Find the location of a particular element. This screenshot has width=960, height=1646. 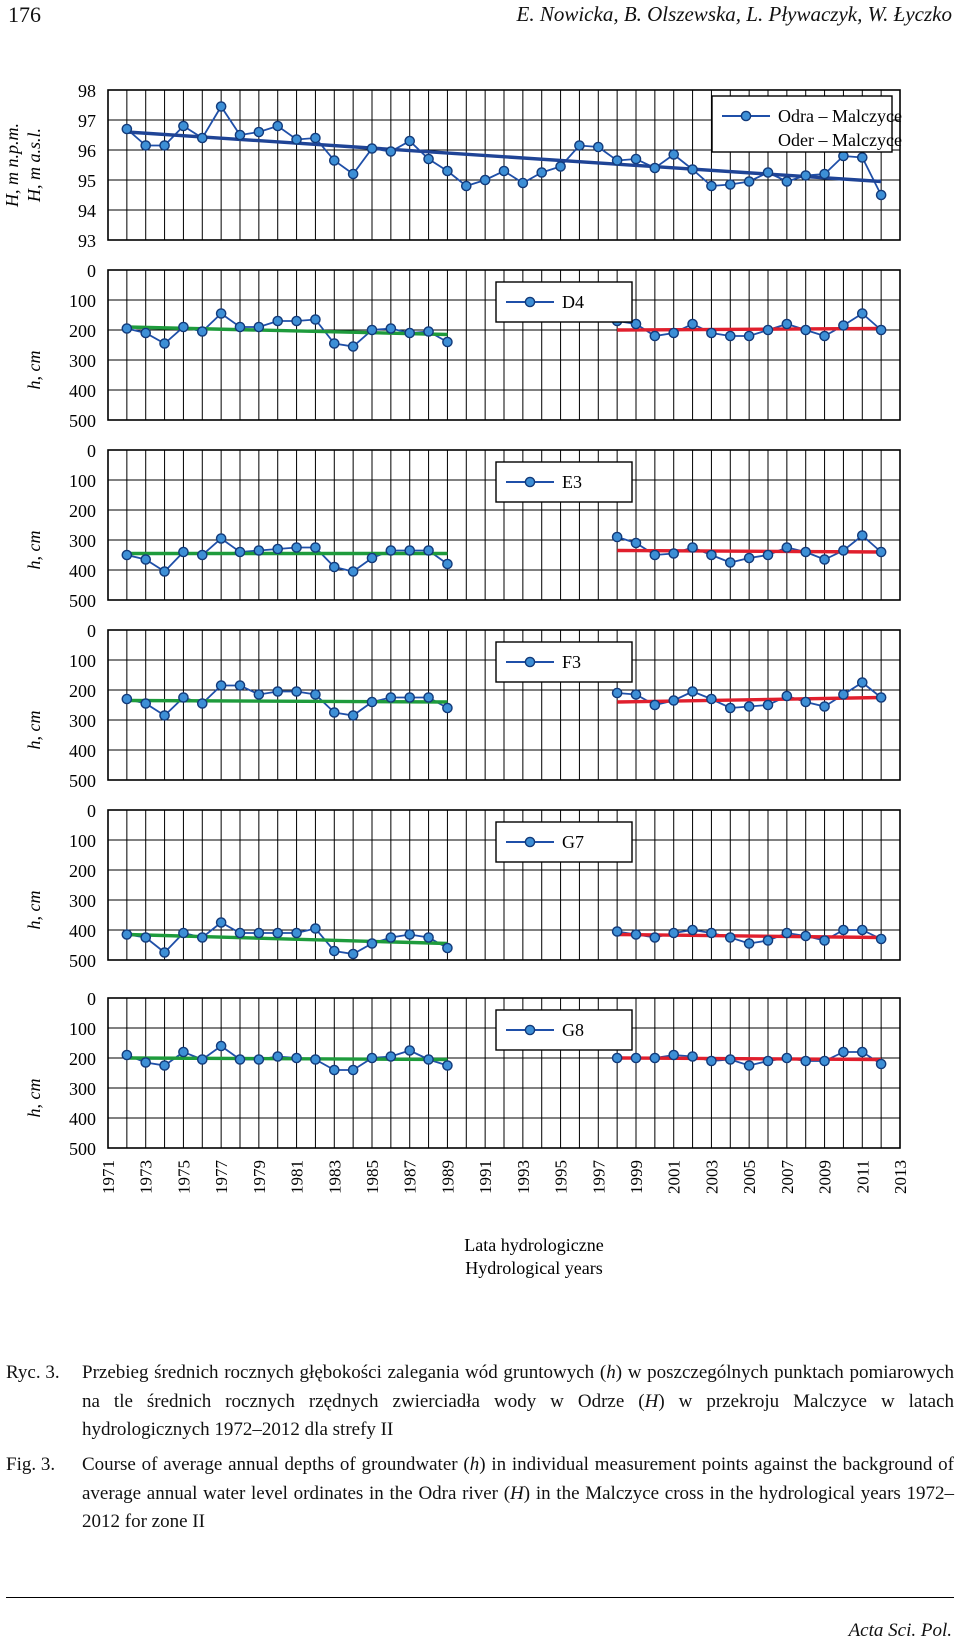

y-tick-label: 100 is located at coordinates (82, 841).